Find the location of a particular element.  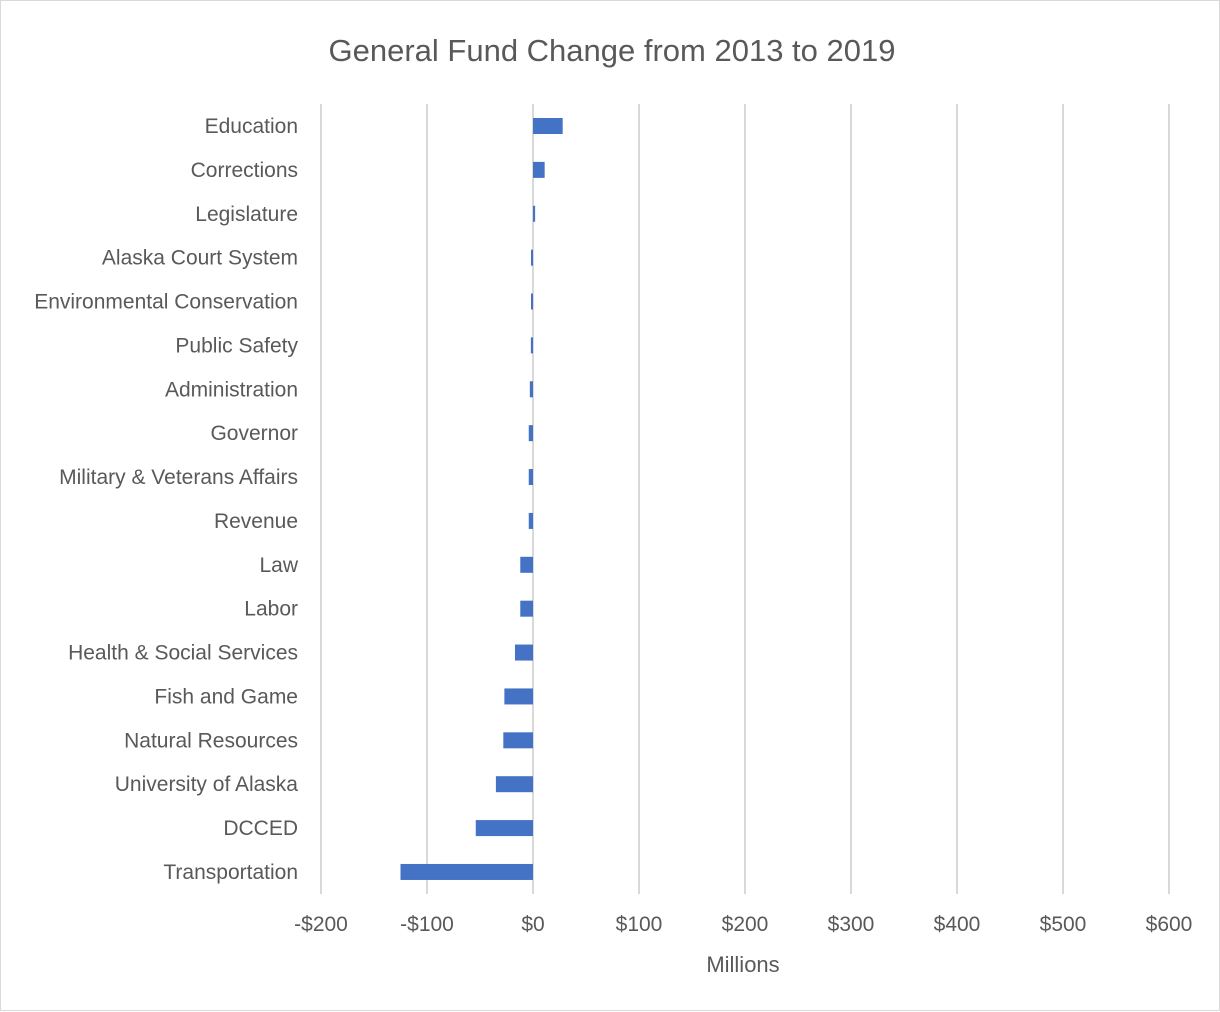

category-label: Education is located at coordinates (251, 126).